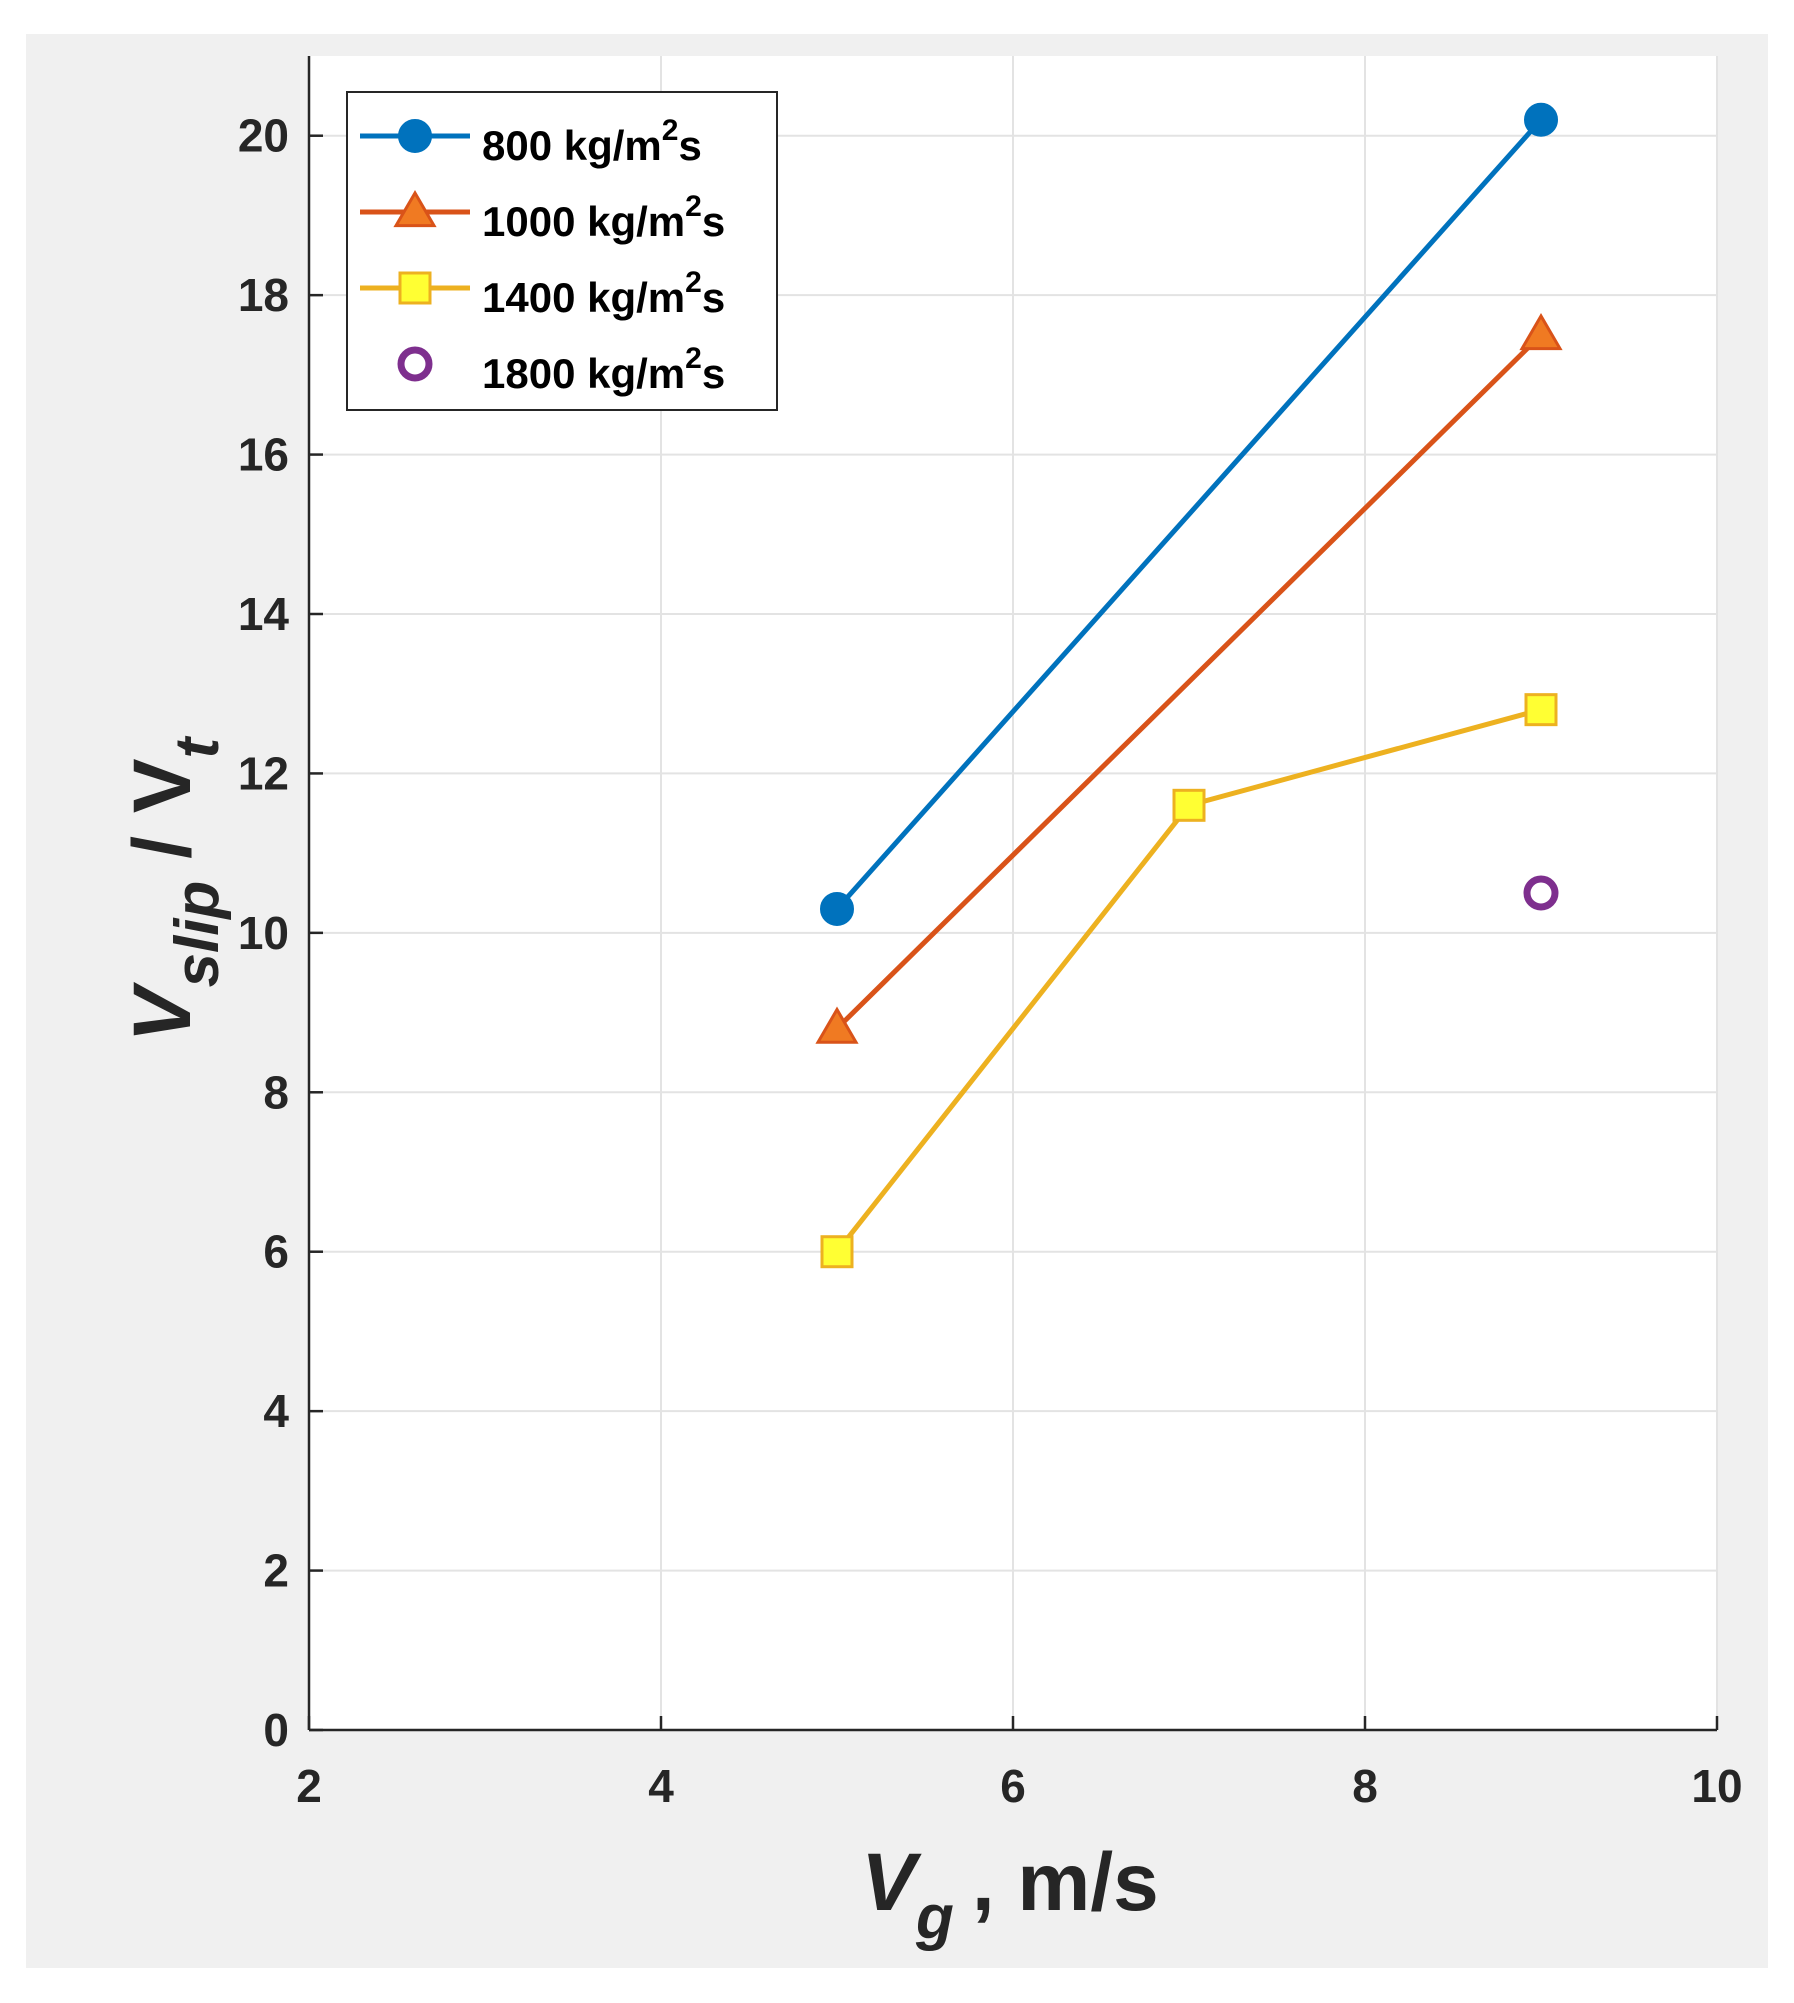 This screenshot has height=2003, width=1794. Describe the element at coordinates (276, 1730) in the screenshot. I see `y-tick-label: 0` at that location.